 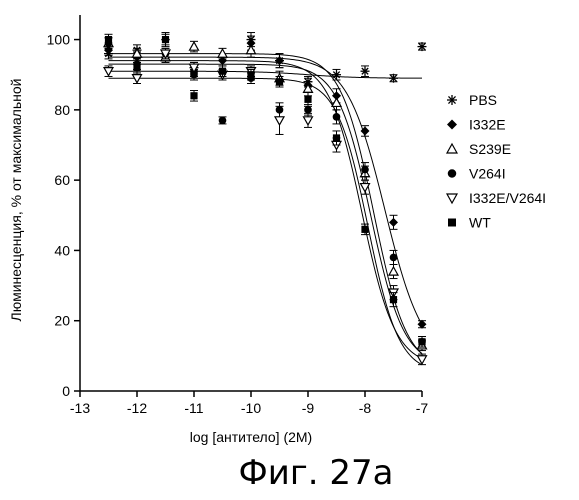 I want to click on x-tick-label: -12, so click(x=137, y=408).